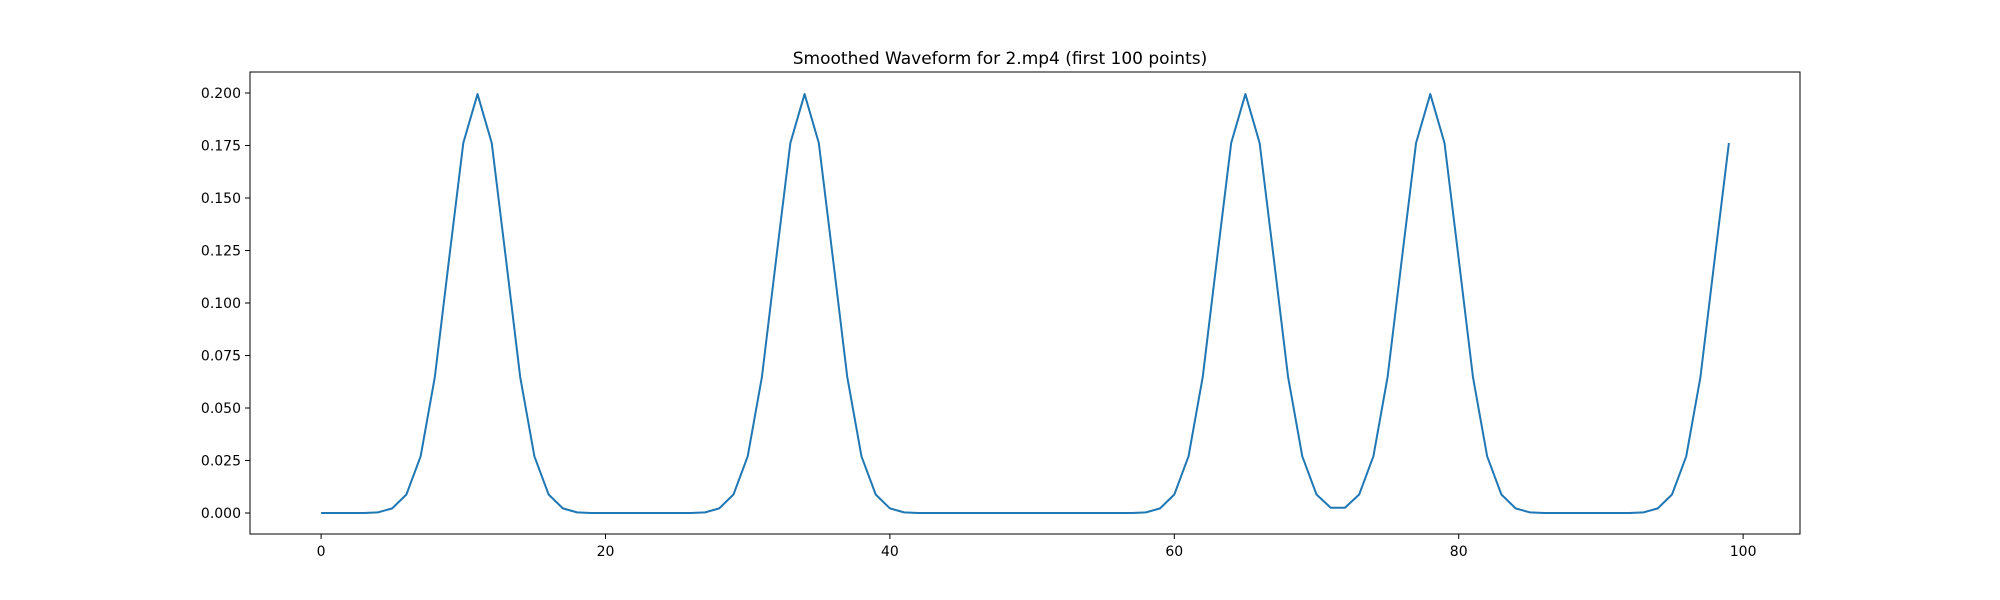 This screenshot has height=600, width=2000. I want to click on y-tick-label: 0.150, so click(221, 199).